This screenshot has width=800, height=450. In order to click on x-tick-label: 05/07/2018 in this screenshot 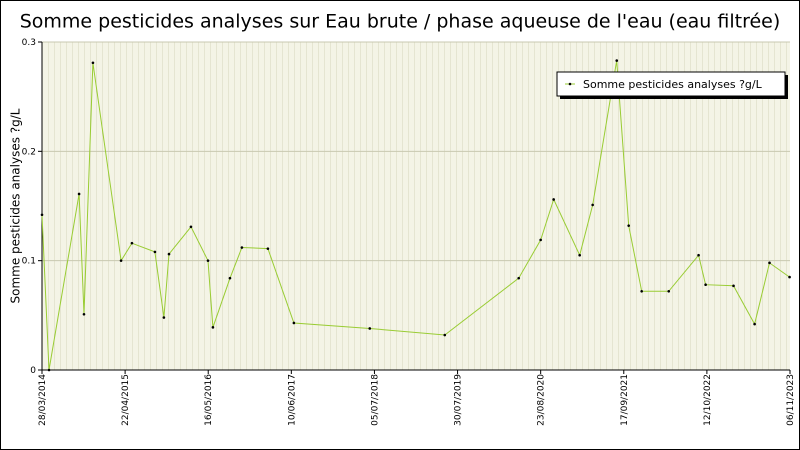, I will do `click(375, 400)`.